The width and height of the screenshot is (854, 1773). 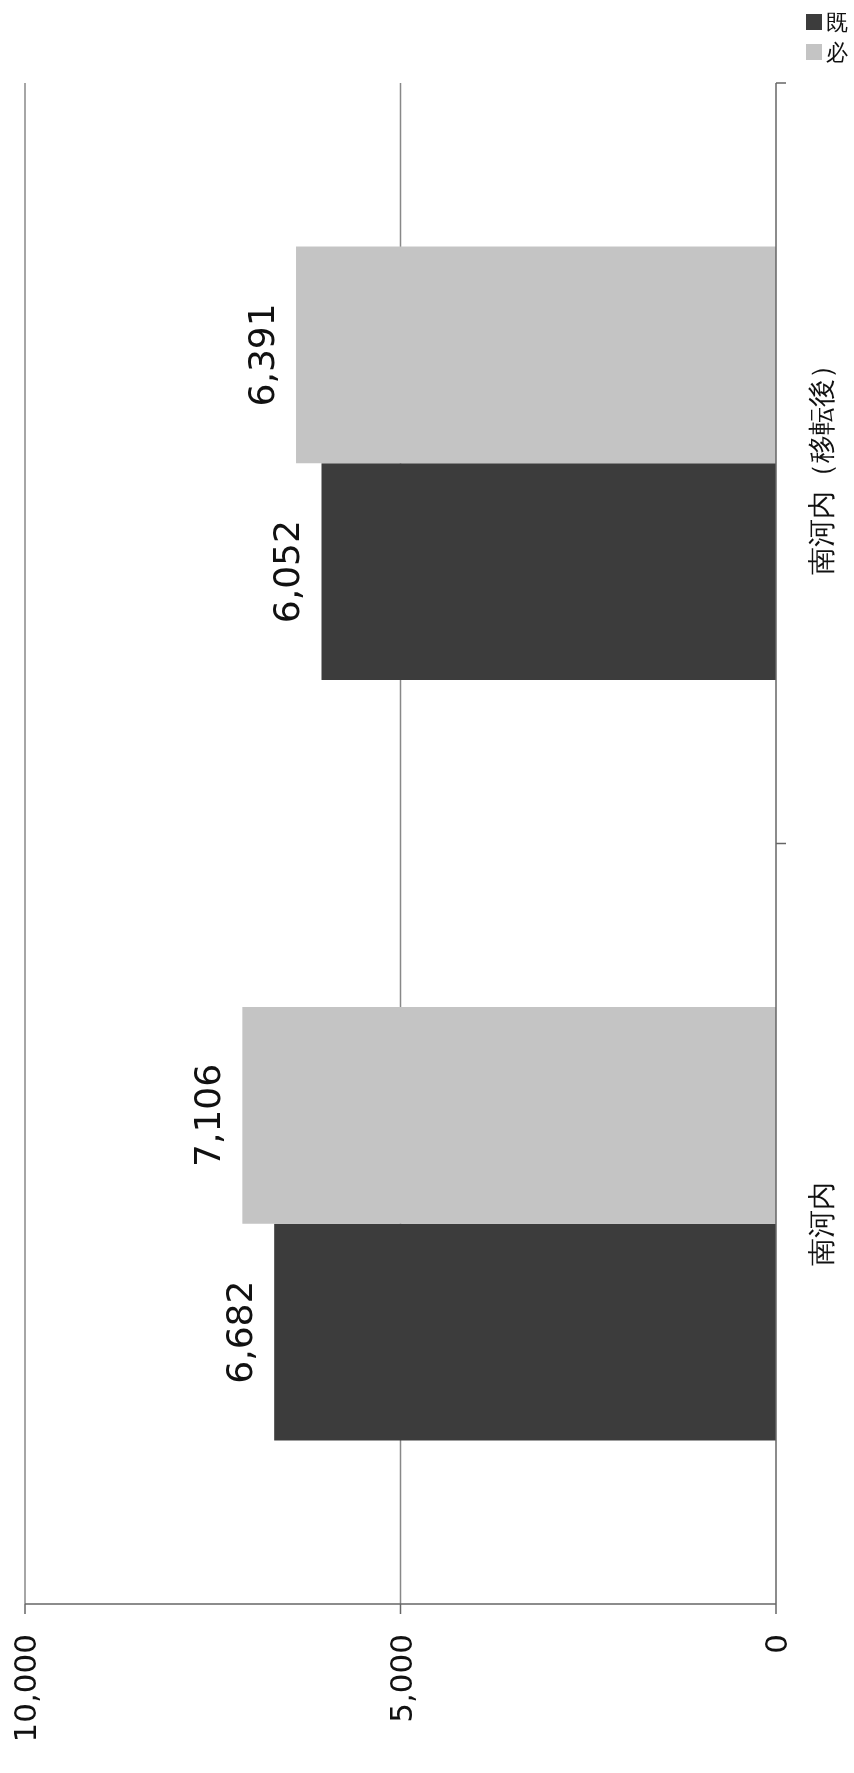 What do you see at coordinates (837, 52) in the screenshot?
I see `legend-label: 必` at bounding box center [837, 52].